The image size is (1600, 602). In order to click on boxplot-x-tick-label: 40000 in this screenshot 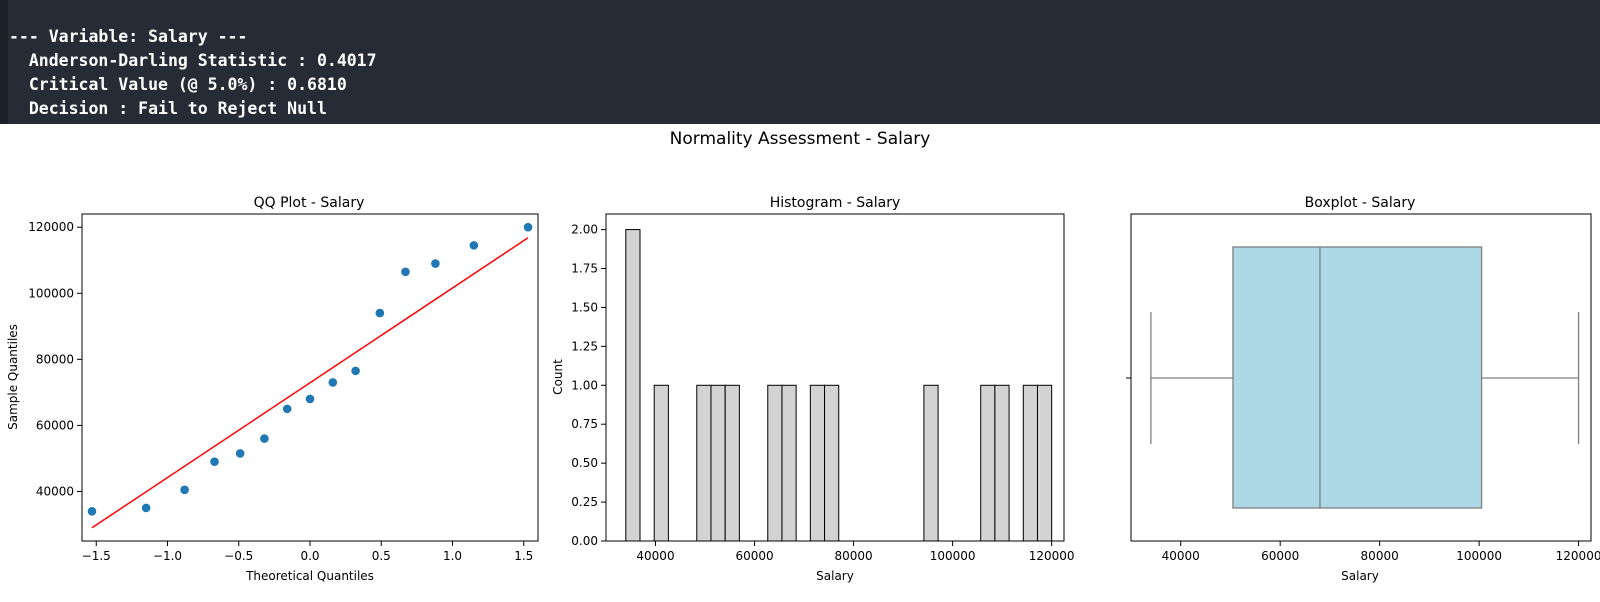, I will do `click(1181, 556)`.